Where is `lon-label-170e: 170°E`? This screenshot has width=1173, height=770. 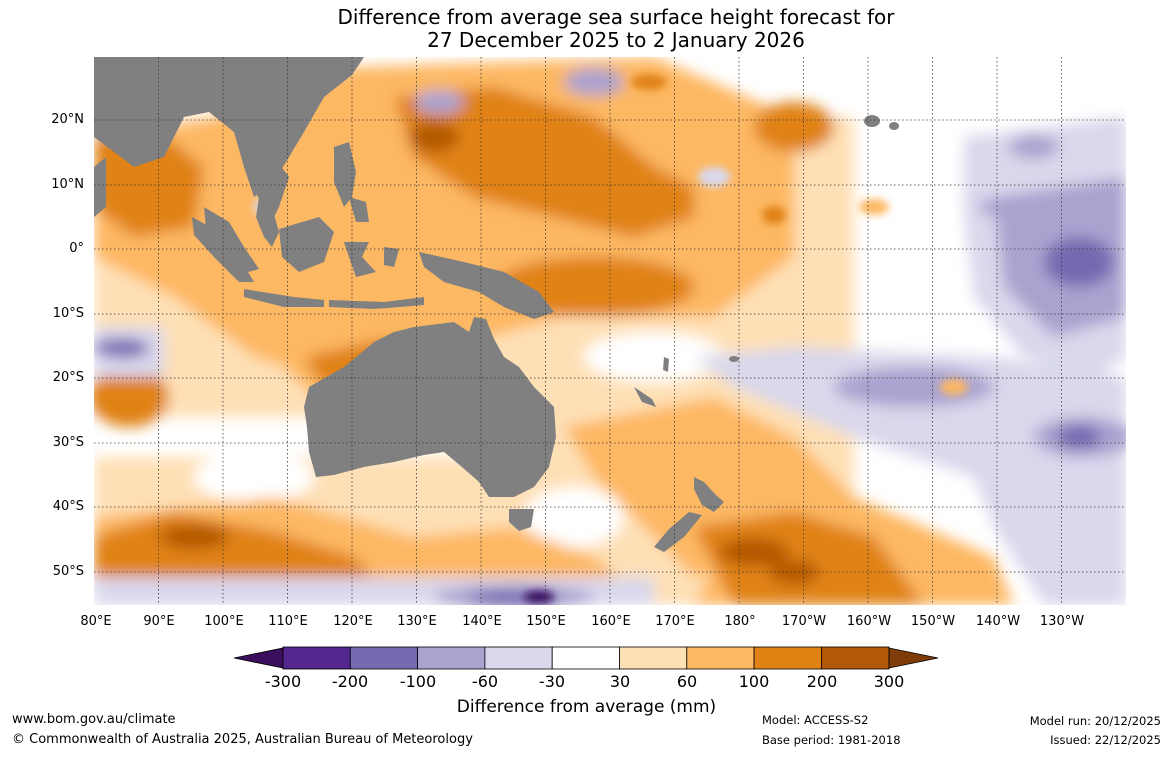 lon-label-170e: 170°E is located at coordinates (675, 621).